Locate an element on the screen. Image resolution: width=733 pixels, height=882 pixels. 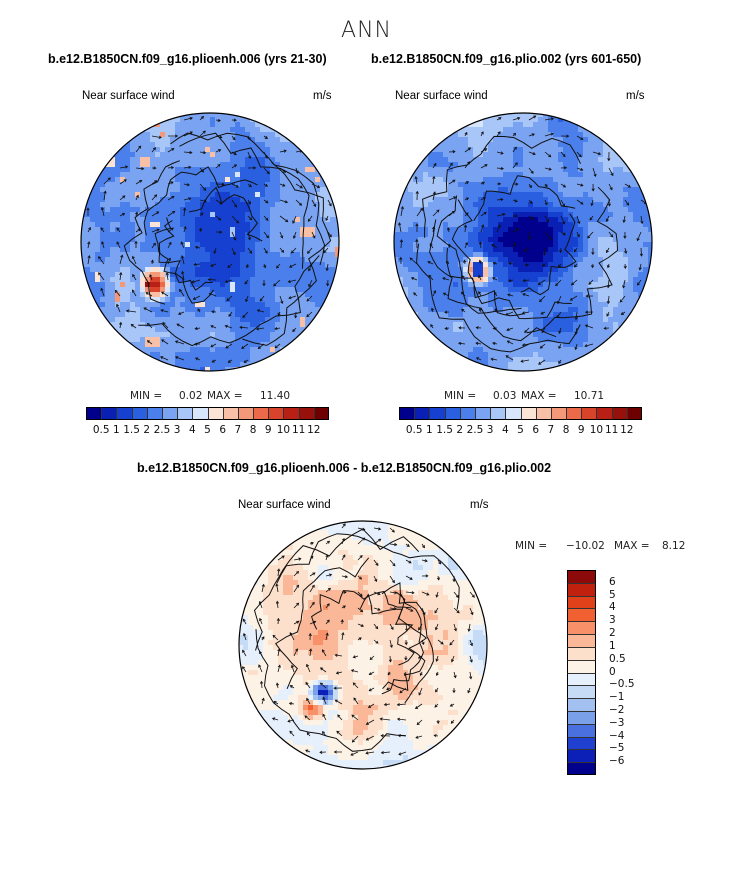
colorbar-tick-label: 0.5 is located at coordinates (617, 658).